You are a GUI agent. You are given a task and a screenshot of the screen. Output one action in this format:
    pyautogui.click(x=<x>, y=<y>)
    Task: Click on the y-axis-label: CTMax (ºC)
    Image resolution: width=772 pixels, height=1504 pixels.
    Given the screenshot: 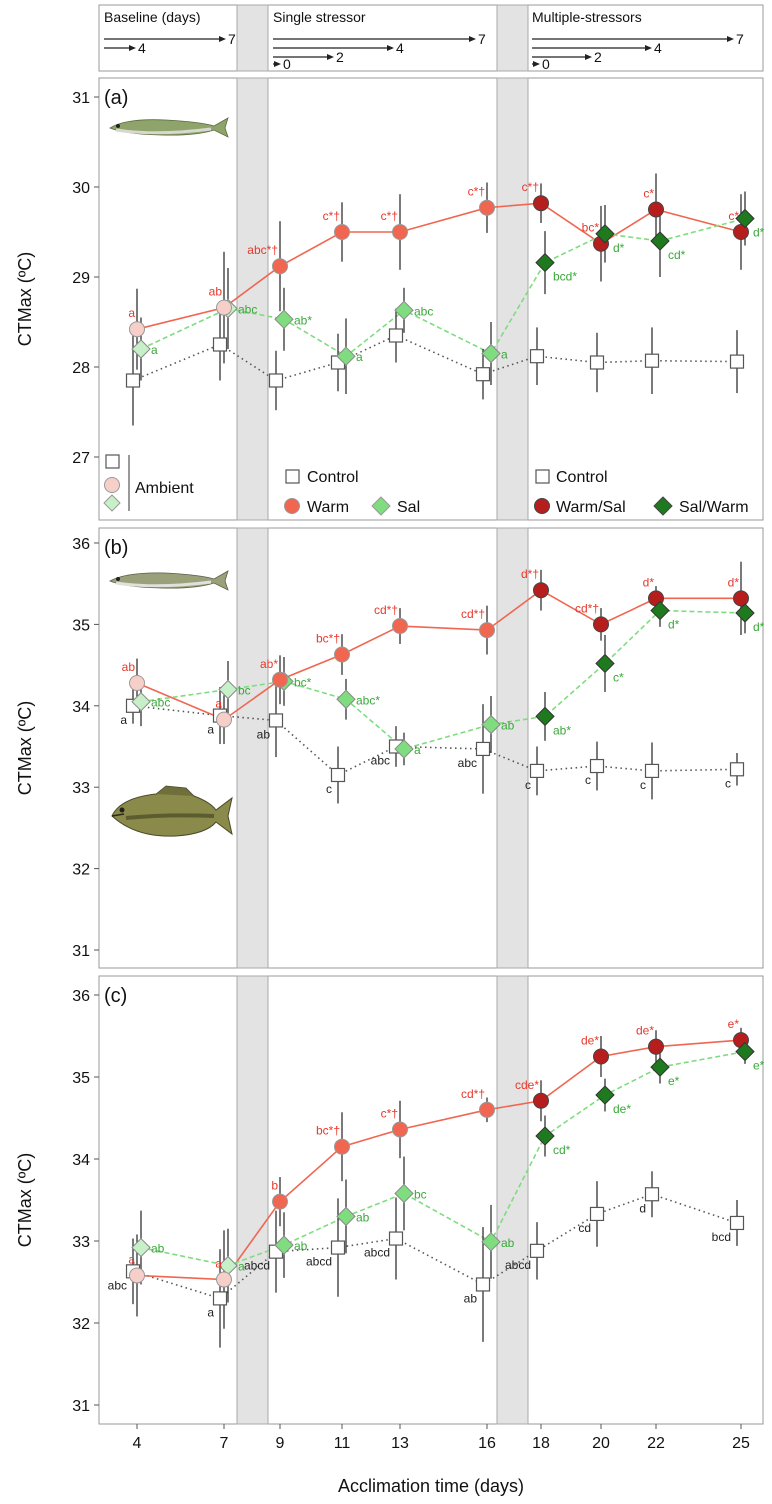 What is the action you would take?
    pyautogui.click(x=25, y=1200)
    